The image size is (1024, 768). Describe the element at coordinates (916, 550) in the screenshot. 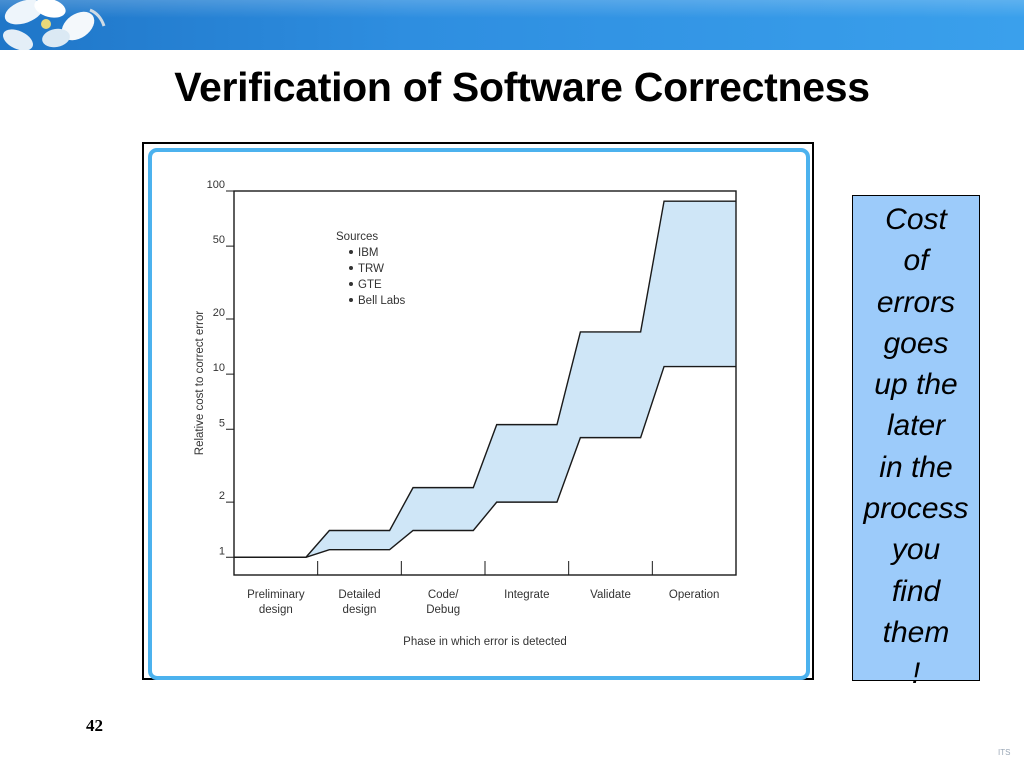

I see `callout-line: you` at that location.